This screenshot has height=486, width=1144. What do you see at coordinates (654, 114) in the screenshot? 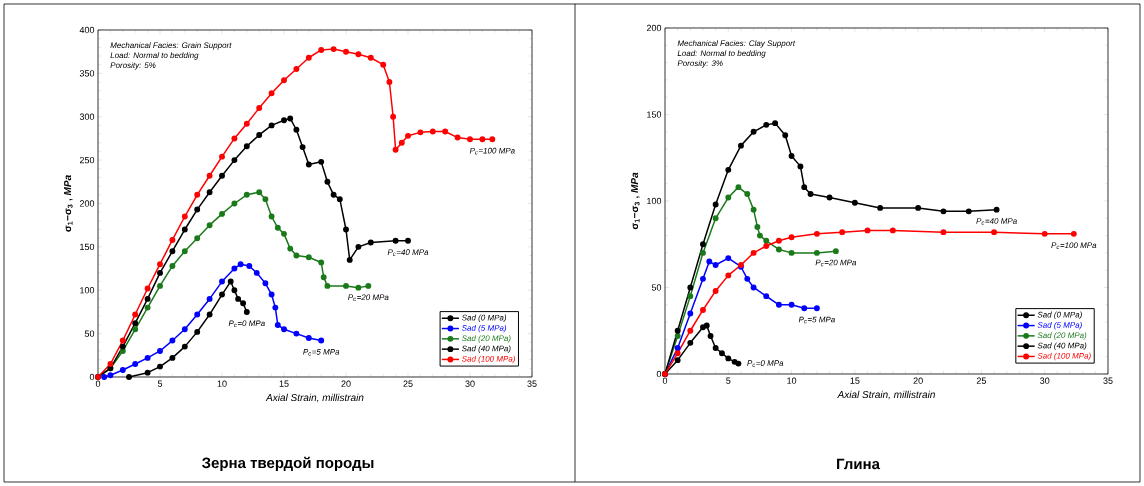
I see `y-tick-label: 150` at bounding box center [654, 114].